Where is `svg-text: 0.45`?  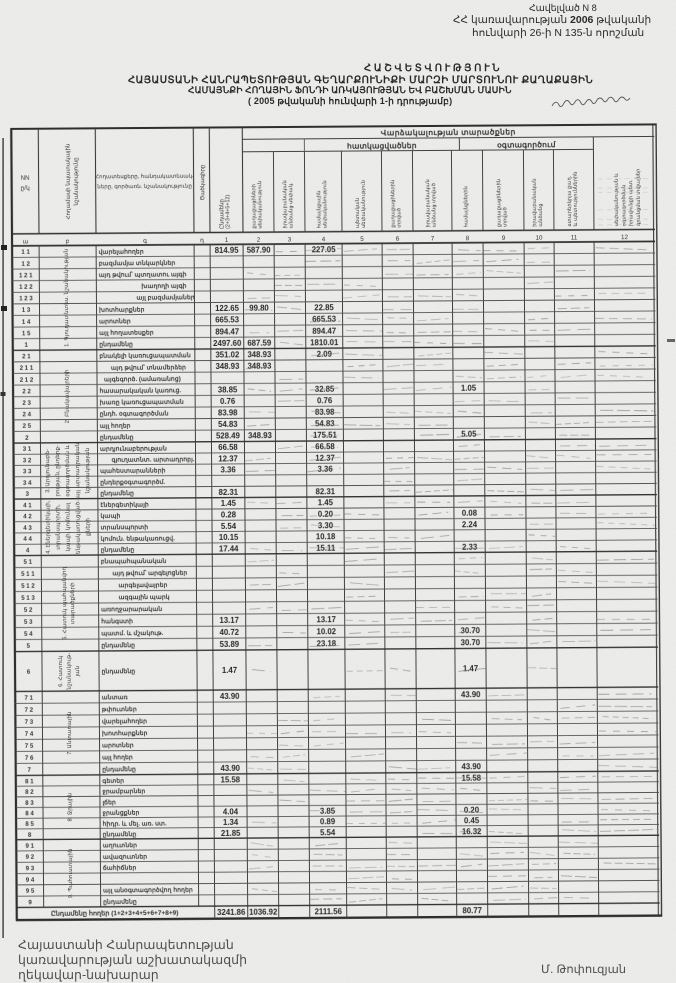
svg-text: 0.45 is located at coordinates (472, 820).